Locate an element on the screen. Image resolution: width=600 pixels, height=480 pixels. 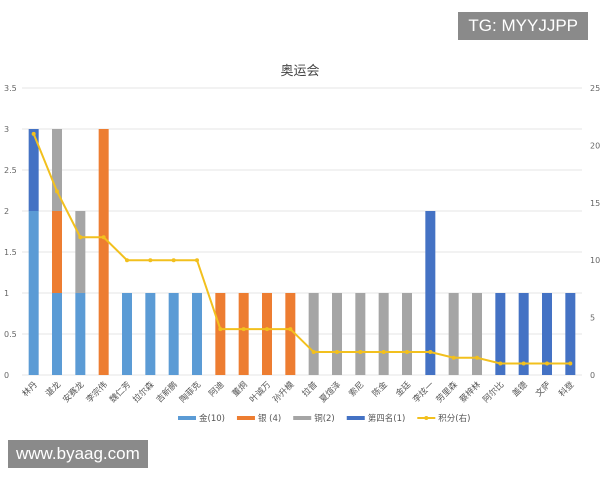
x-tick-label: 陶菲克 is located at coordinates (190, 392).